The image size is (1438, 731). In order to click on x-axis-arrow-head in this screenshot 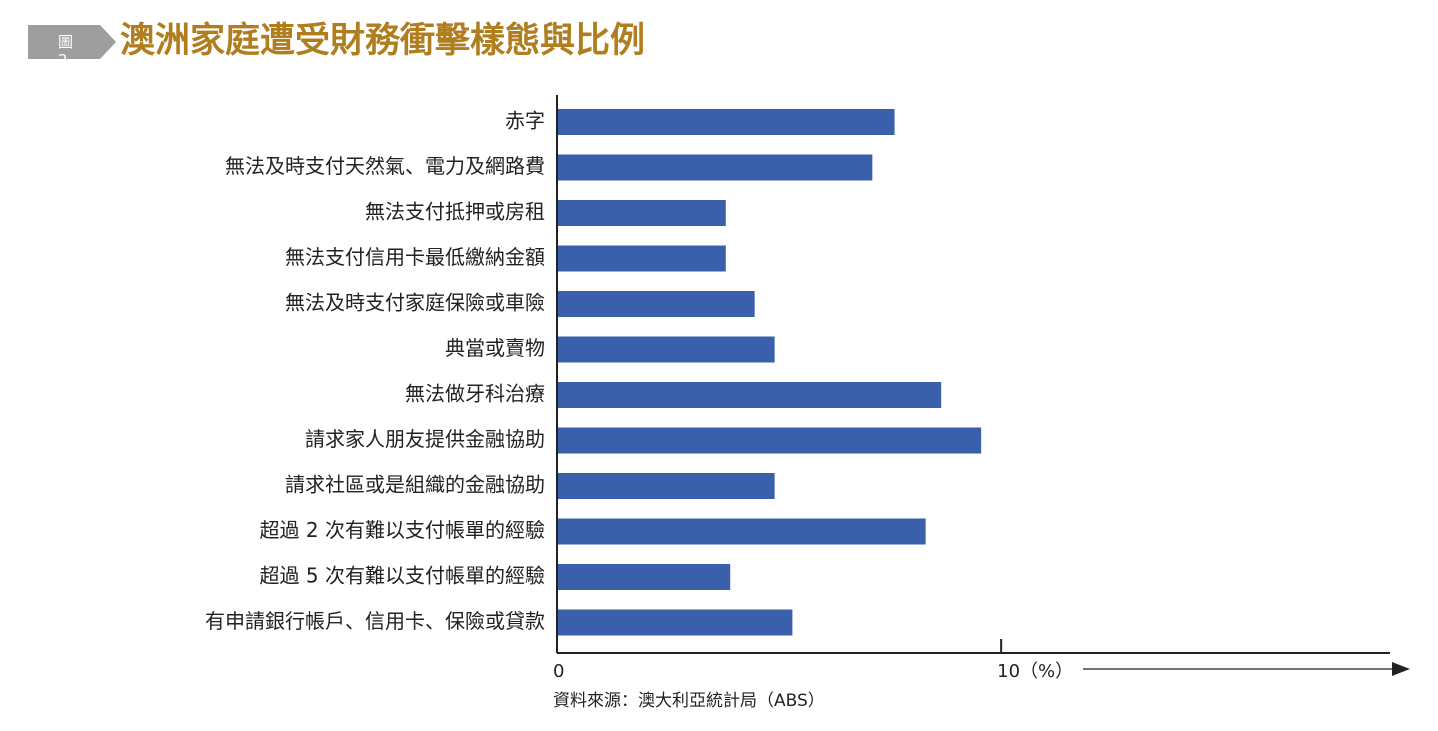, I will do `click(1401, 669)`.